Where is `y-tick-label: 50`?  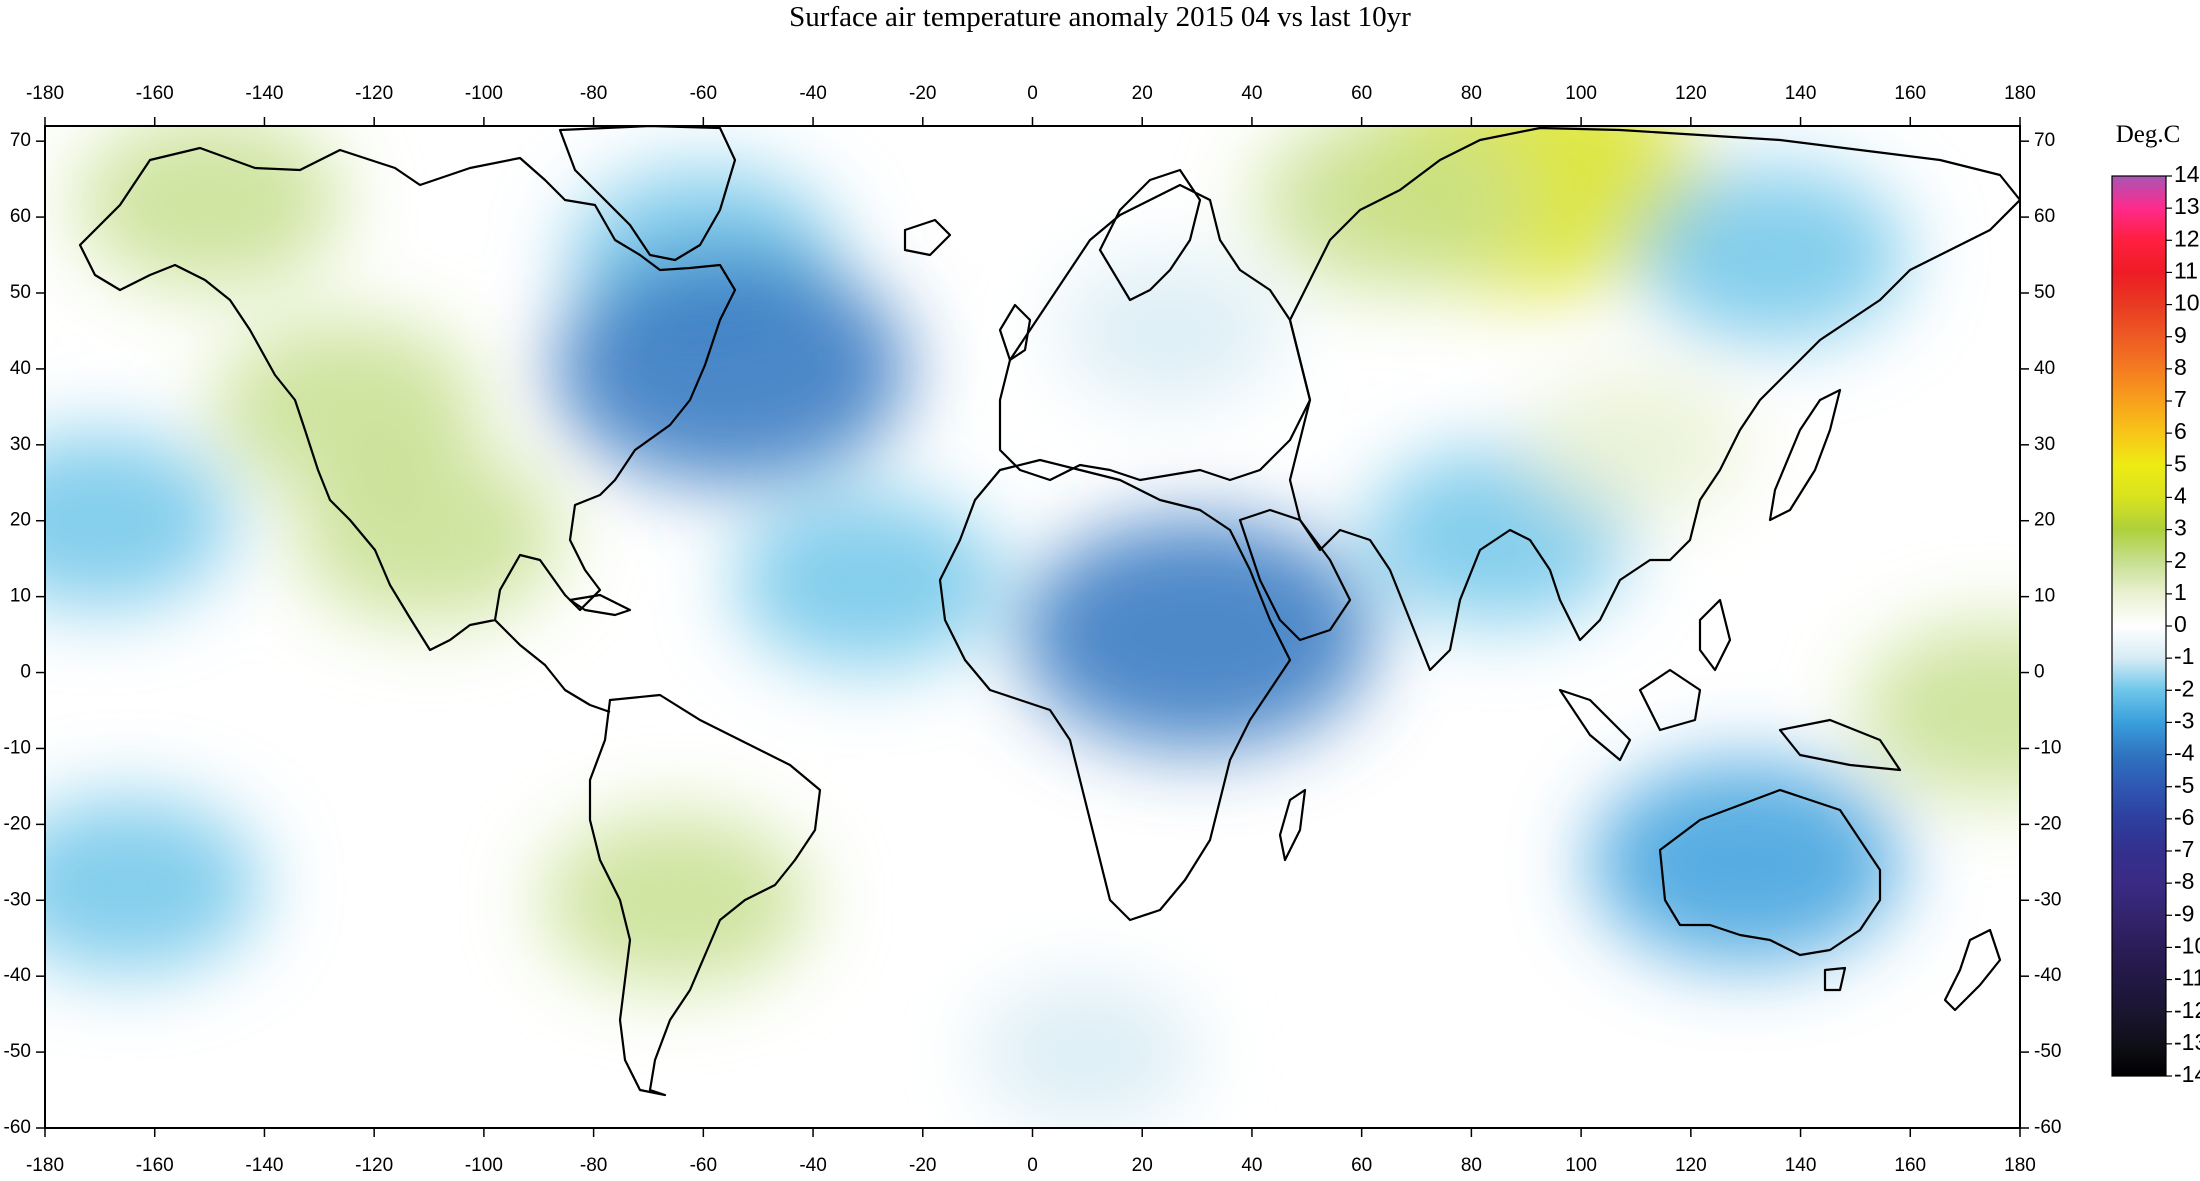 y-tick-label: 50 is located at coordinates (20, 292).